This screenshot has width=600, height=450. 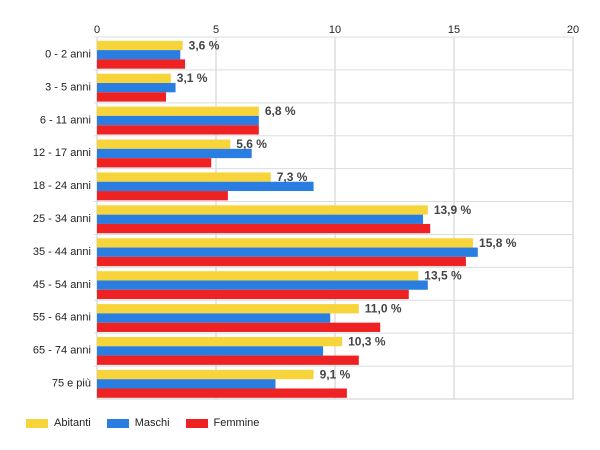 I want to click on legend: Abitanti Maschi Femmine, so click(x=142, y=423).